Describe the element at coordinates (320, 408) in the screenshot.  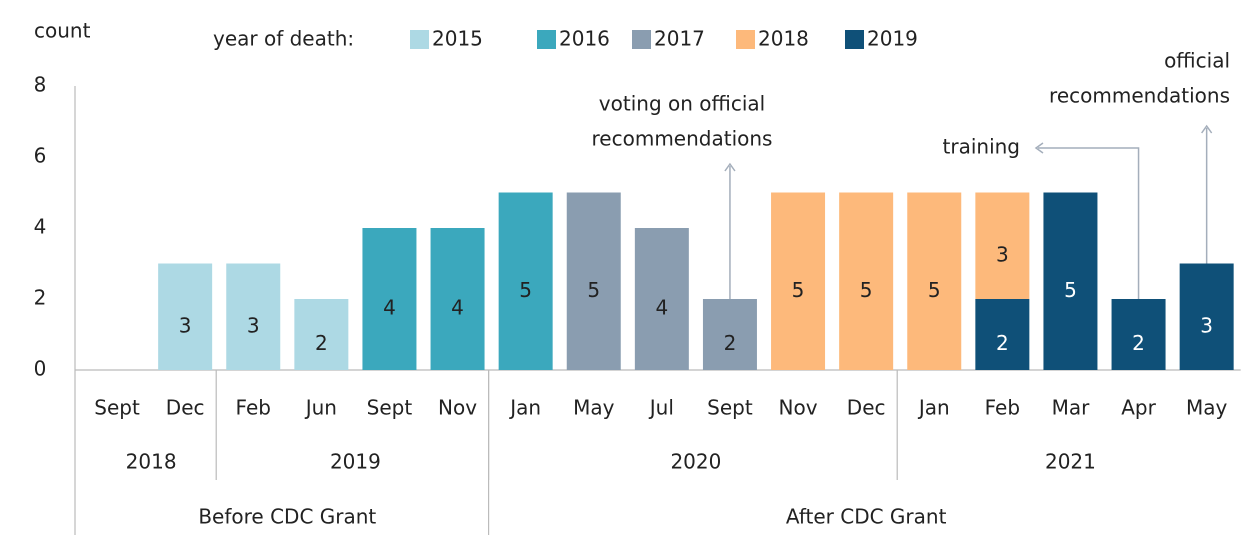
I see `x-tick-label: Jun` at that location.